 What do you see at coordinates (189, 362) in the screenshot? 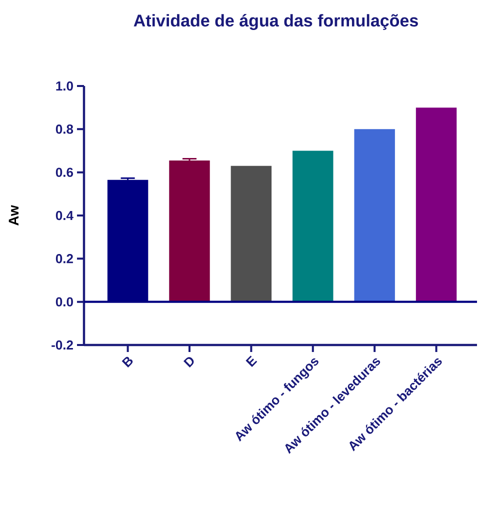
I see `x-tick-label: D` at bounding box center [189, 362].